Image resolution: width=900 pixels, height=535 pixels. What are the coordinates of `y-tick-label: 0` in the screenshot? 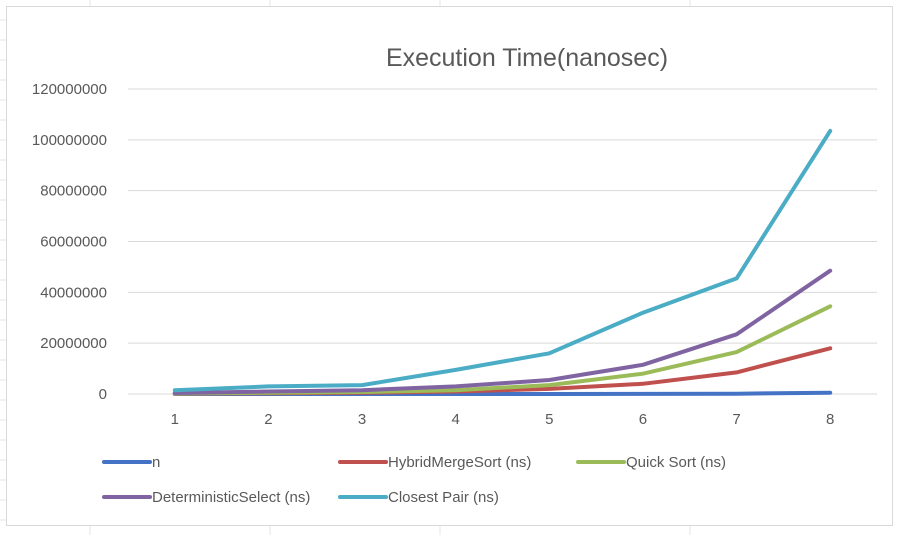 It's located at (103, 394).